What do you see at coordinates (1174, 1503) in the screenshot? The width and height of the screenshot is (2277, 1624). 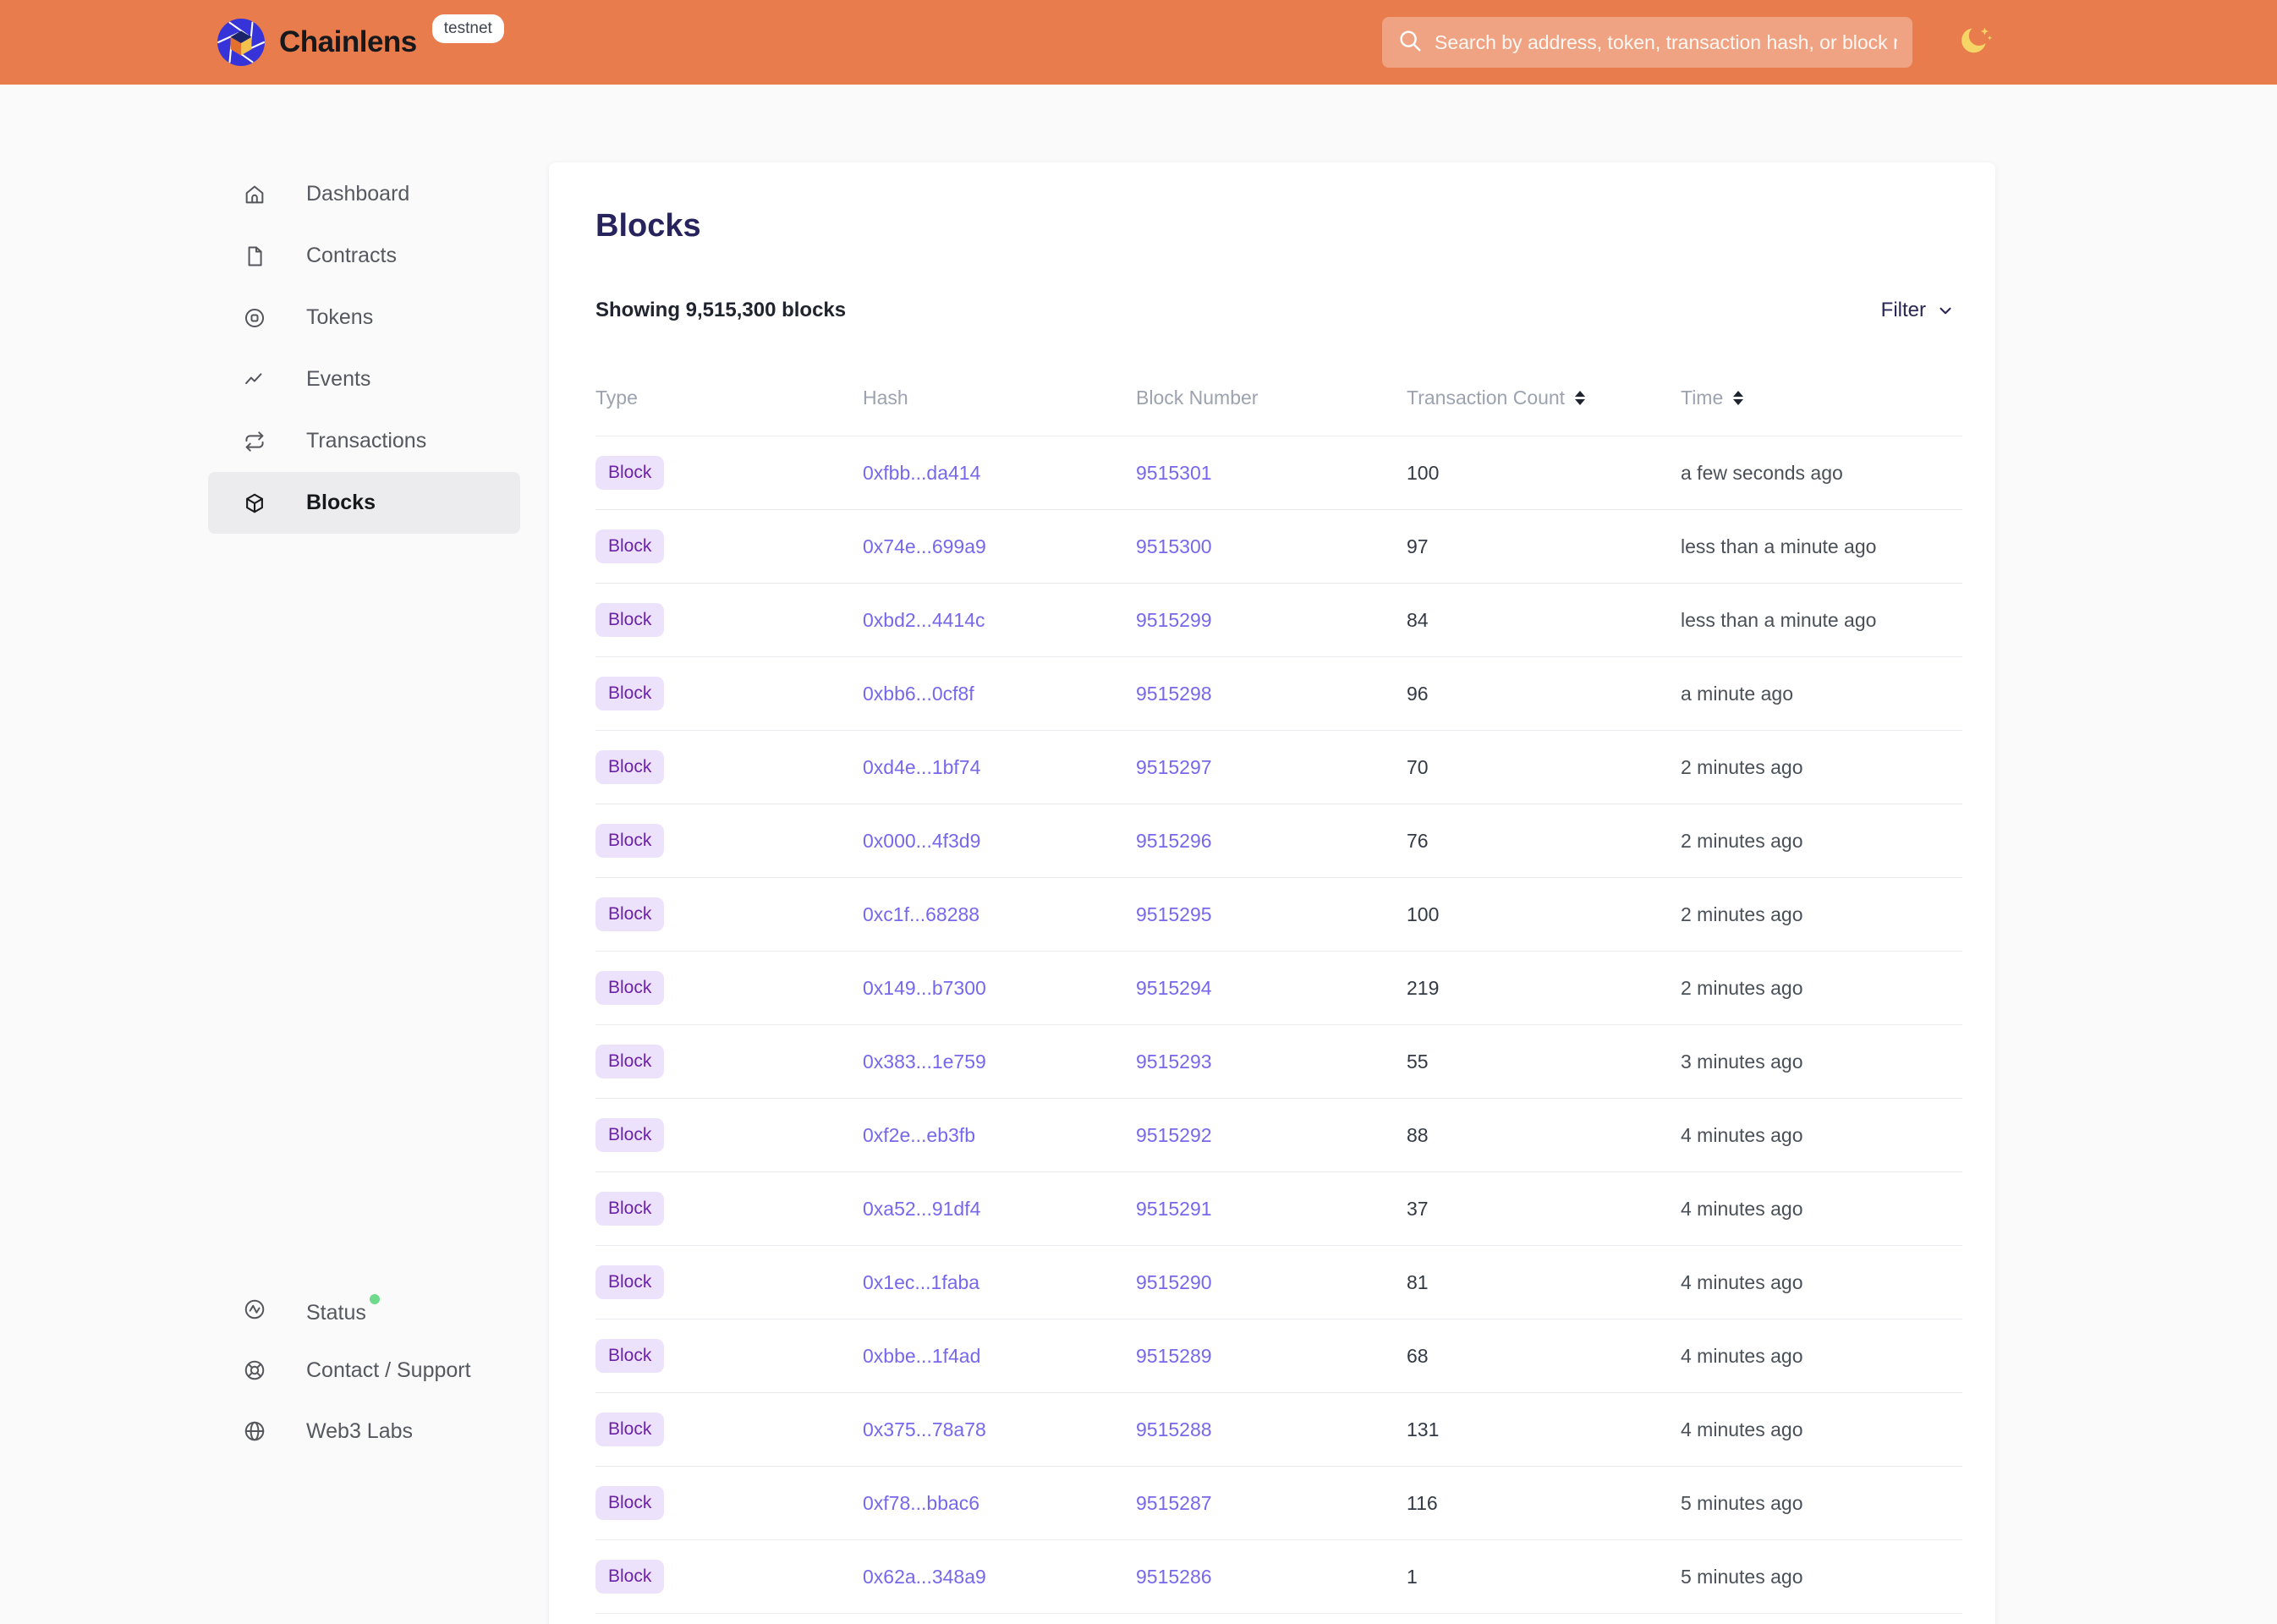 I see `block-number-link: 9515287` at bounding box center [1174, 1503].